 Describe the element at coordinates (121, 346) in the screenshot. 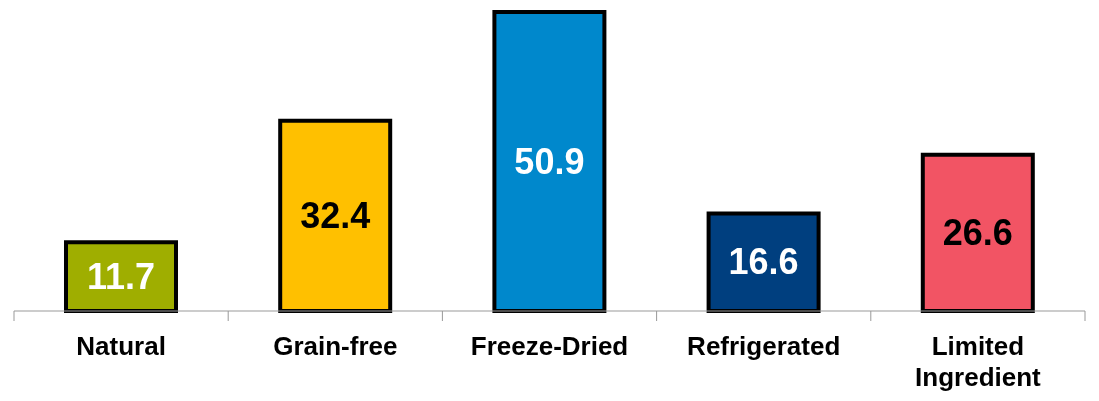

I see `x-tick-label: Natural` at that location.